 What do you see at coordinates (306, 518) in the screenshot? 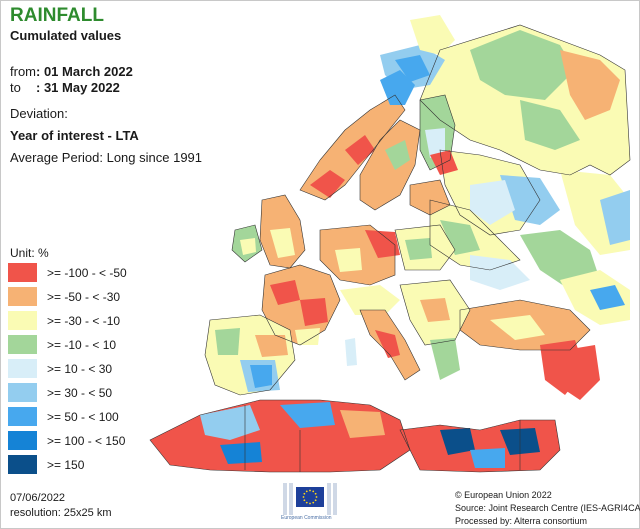
I see `logo-sublabel: European Commission` at bounding box center [306, 518].